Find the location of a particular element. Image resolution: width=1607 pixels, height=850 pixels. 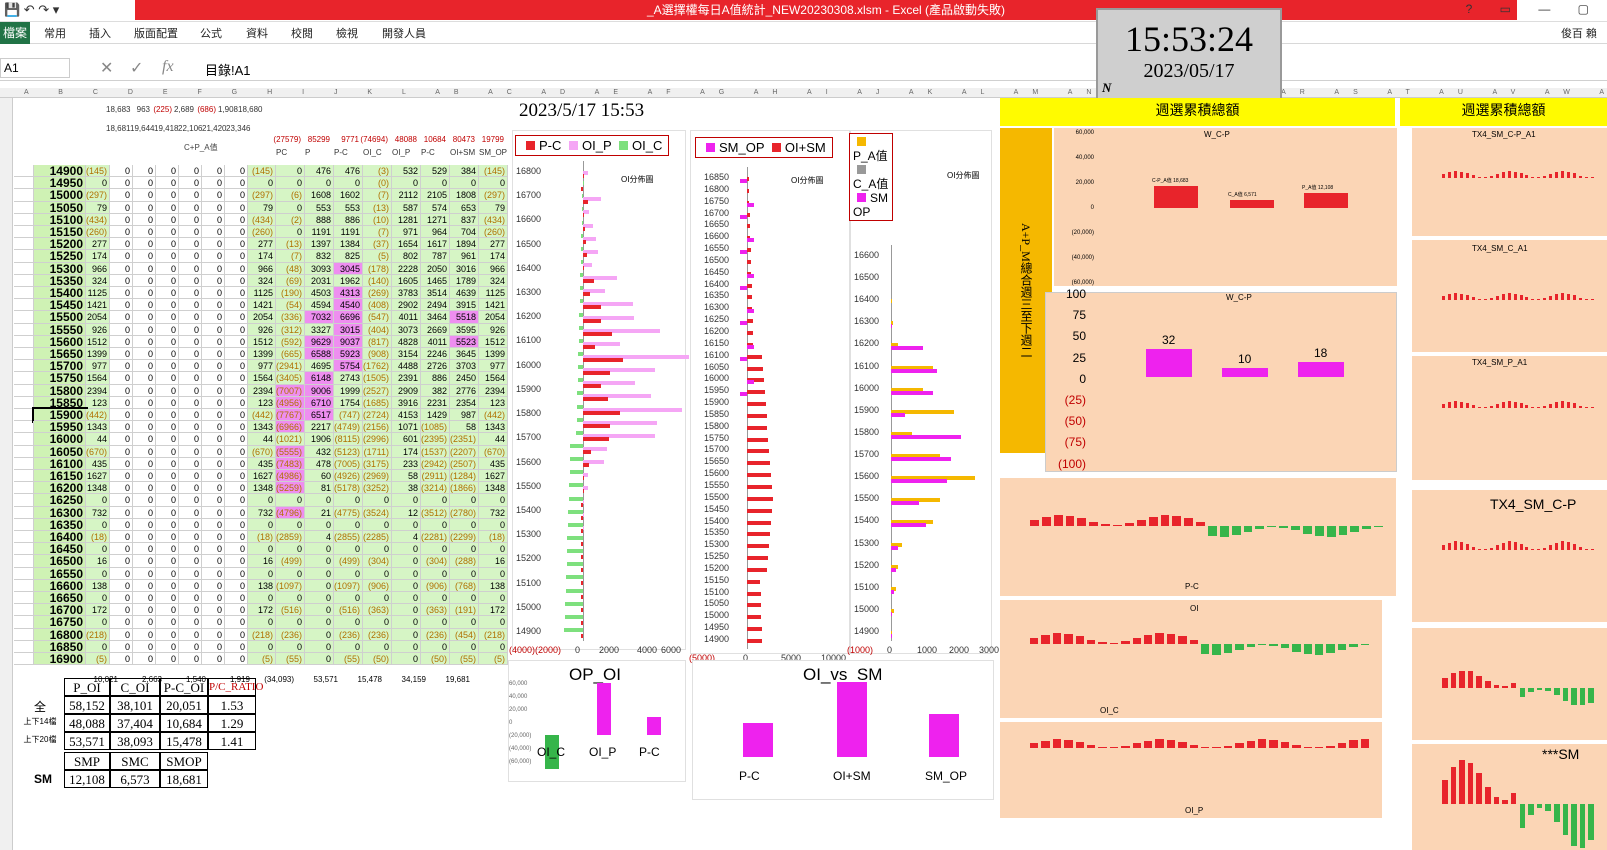

oi-cell: (3214) is located at coordinates (435, 488).